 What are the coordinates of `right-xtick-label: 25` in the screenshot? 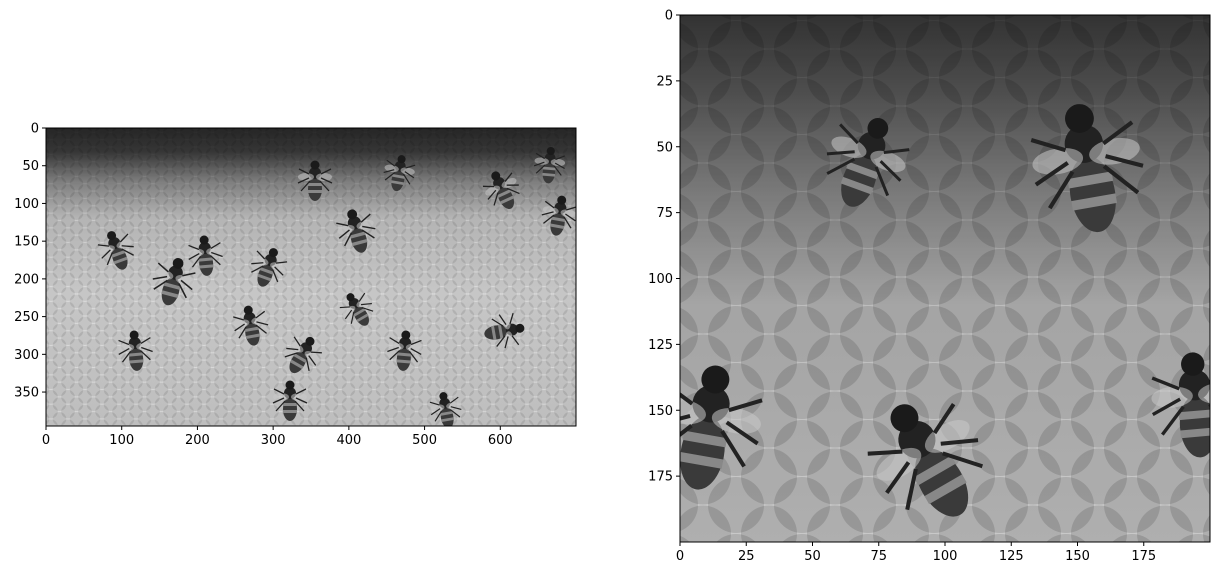 It's located at (746, 556).